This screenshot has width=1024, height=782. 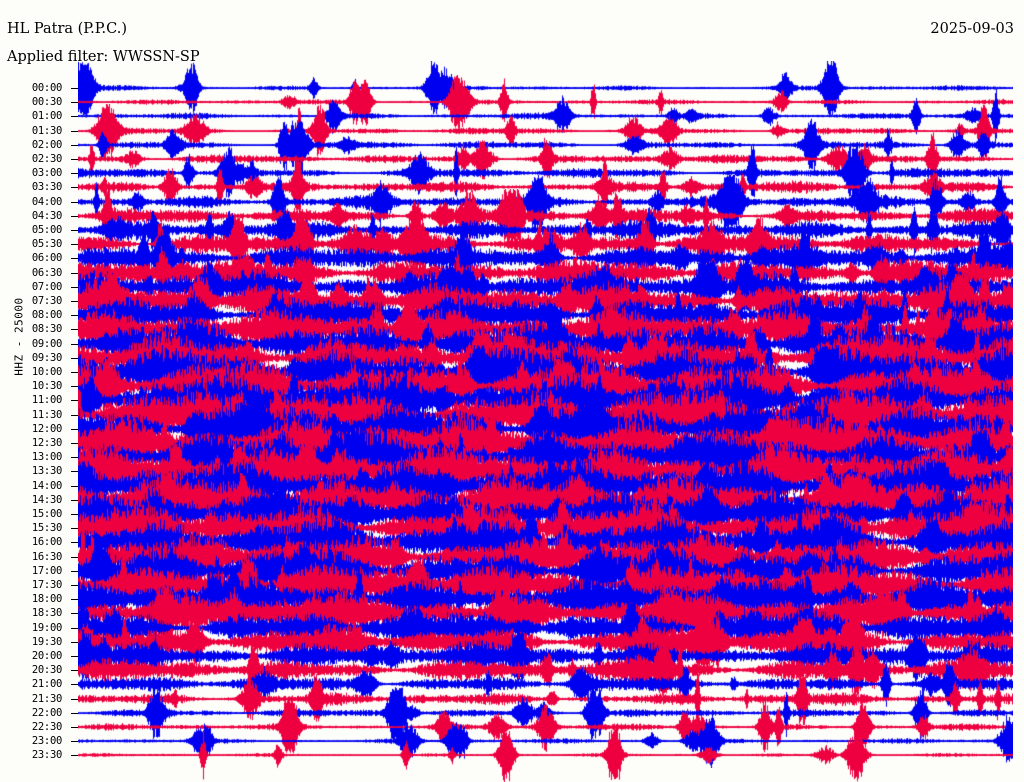 I want to click on time-tick-label: 05:00, so click(x=46, y=230).